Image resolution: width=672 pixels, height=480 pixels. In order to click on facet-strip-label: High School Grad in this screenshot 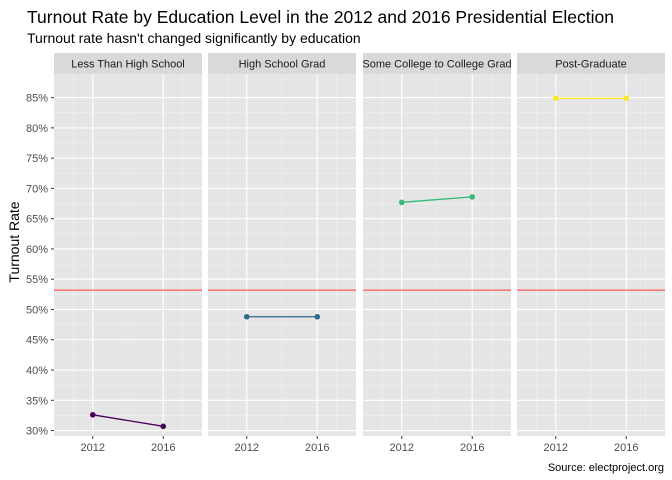, I will do `click(282, 65)`.